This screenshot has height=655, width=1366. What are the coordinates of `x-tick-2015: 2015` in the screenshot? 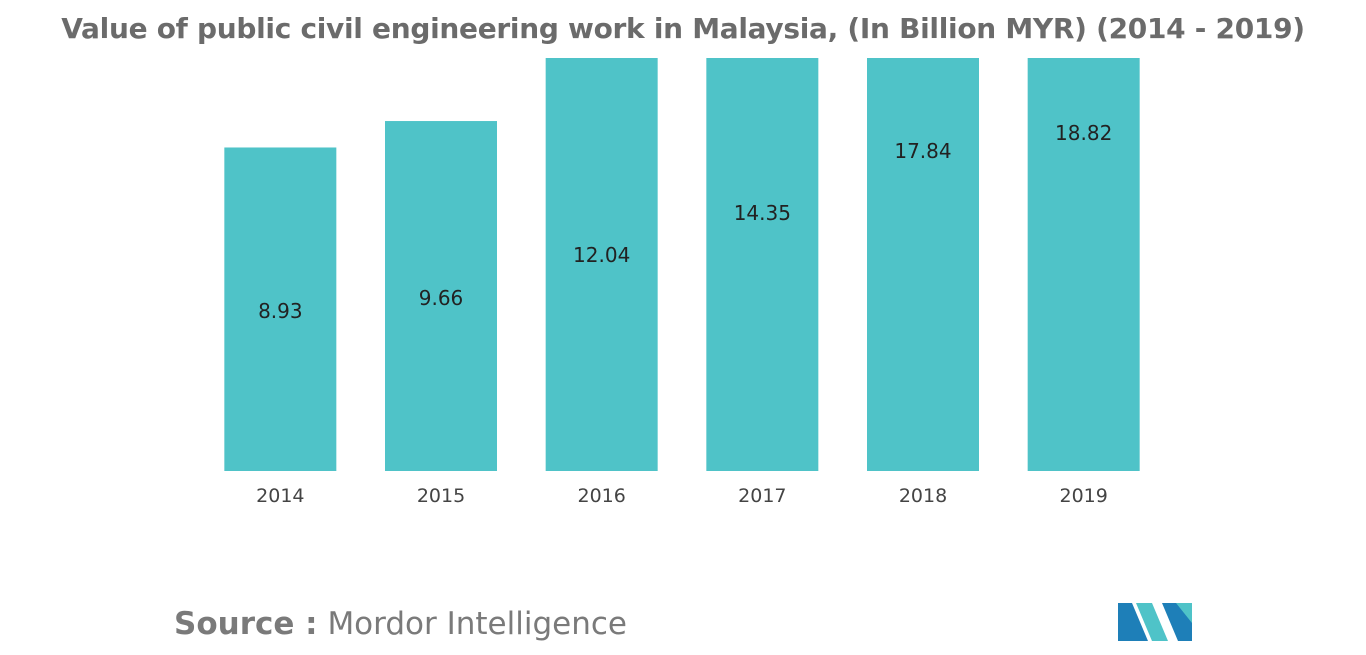 It's located at (441, 496).